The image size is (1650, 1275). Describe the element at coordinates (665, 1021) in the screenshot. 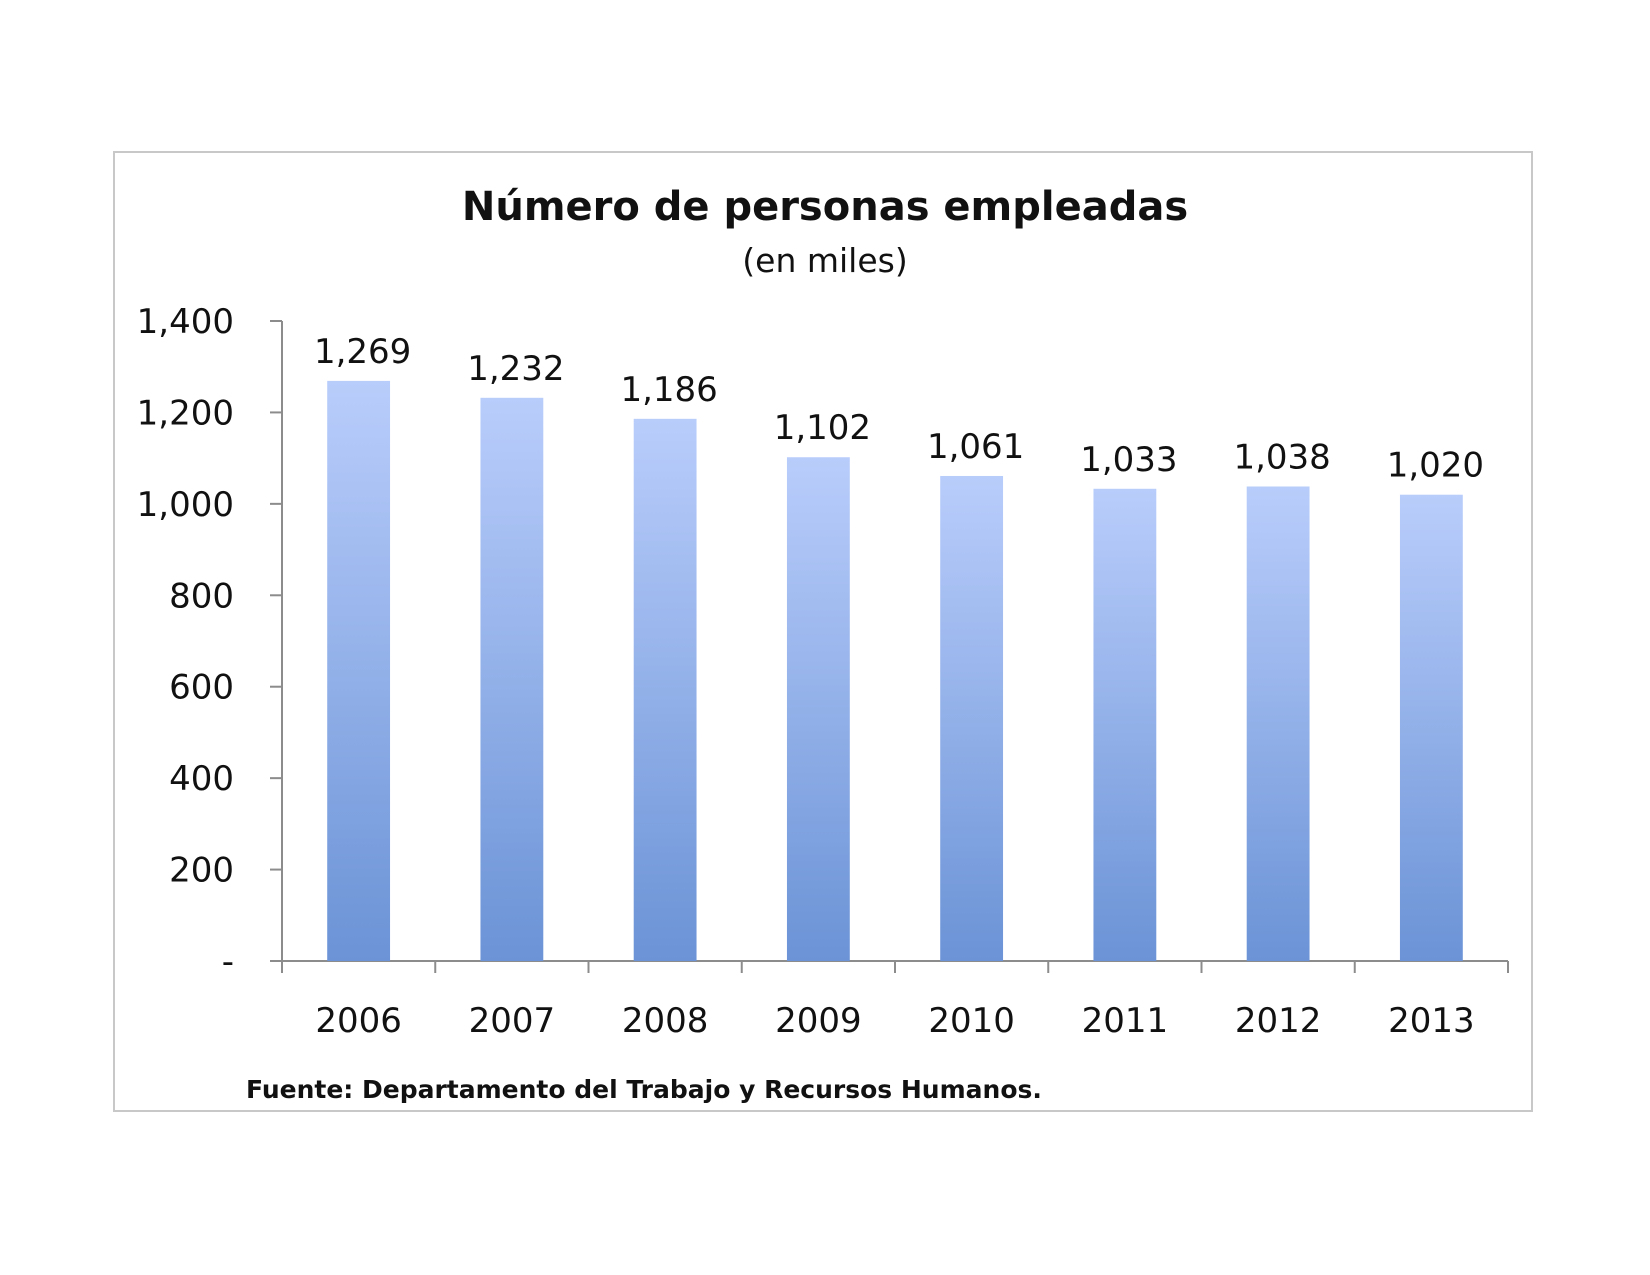

I see `x-tick-label: 2008` at that location.